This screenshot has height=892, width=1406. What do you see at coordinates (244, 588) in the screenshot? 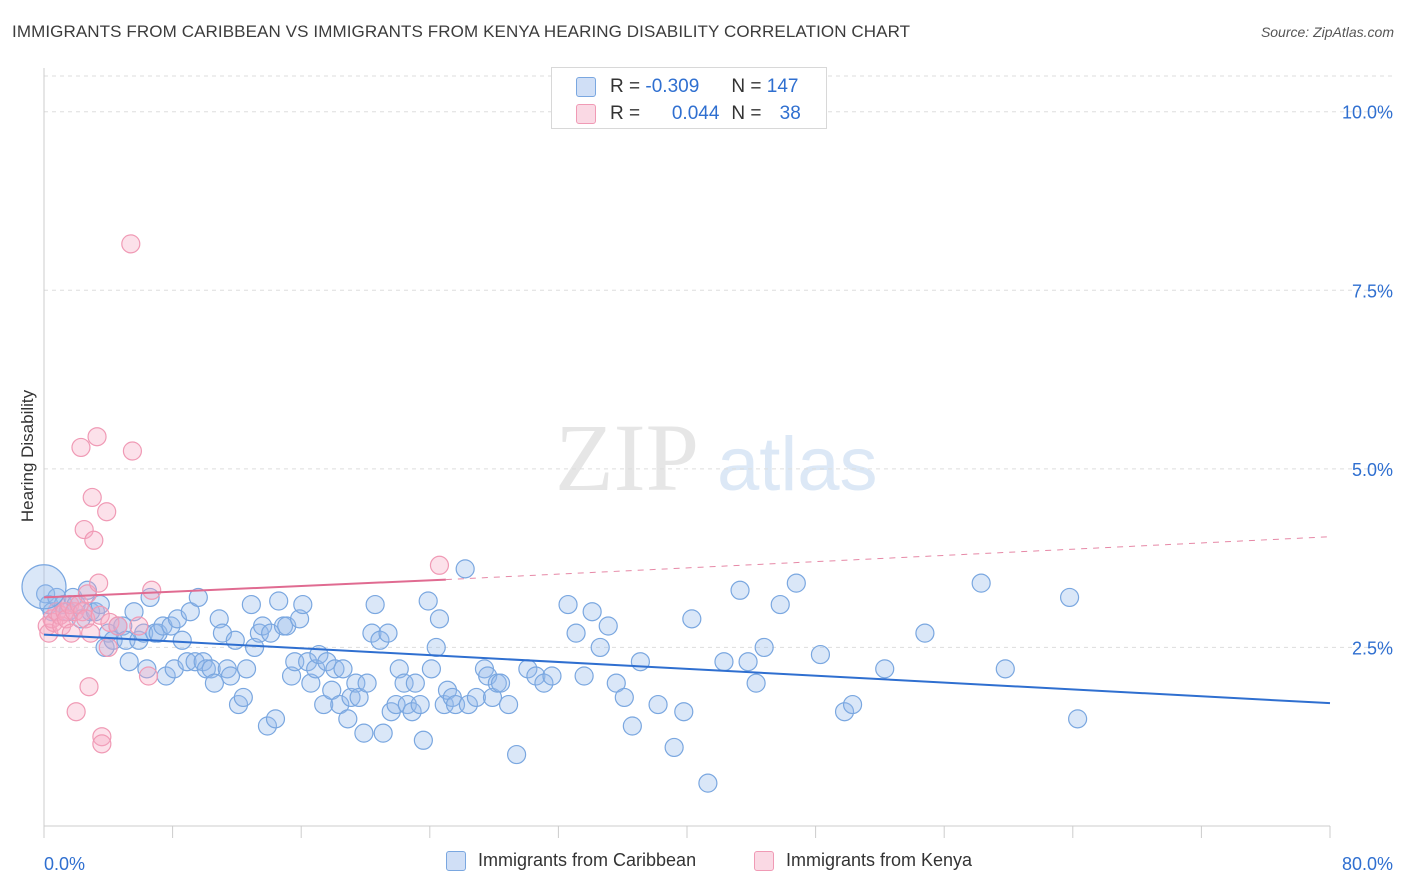
I see `kenya-trend-line` at bounding box center [244, 588].